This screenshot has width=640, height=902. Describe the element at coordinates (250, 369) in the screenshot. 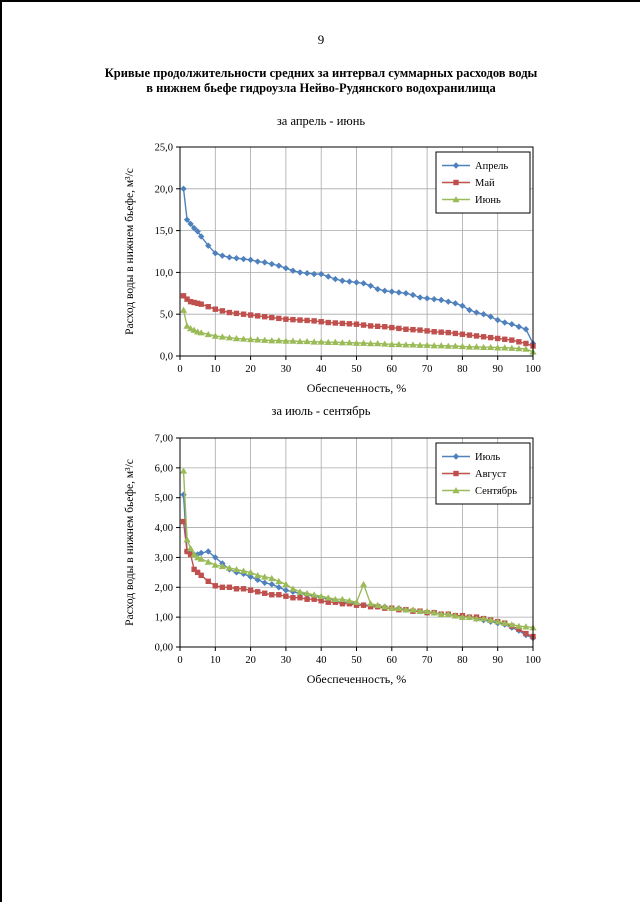

I see `svg-text: 20` at that location.